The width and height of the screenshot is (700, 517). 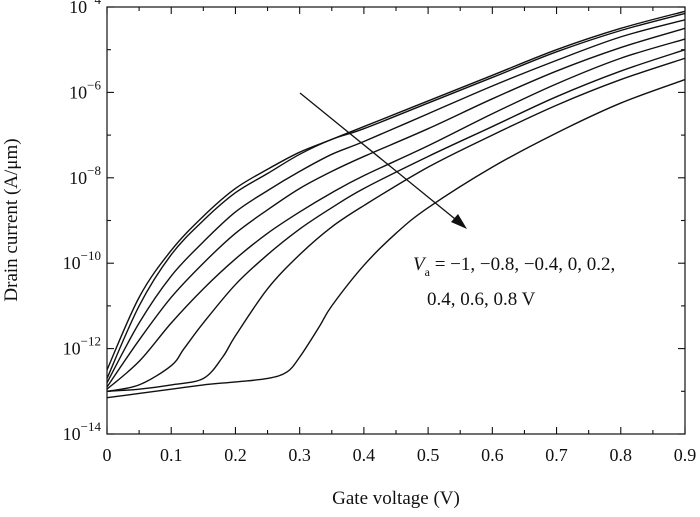 I want to click on x-tick-label: 0, so click(x=107, y=455).